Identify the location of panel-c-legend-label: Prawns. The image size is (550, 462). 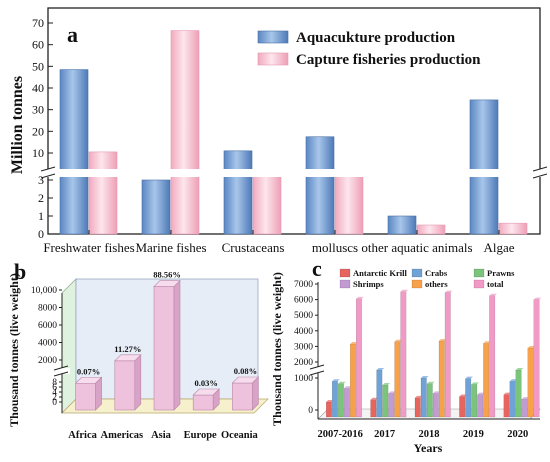
(501, 273).